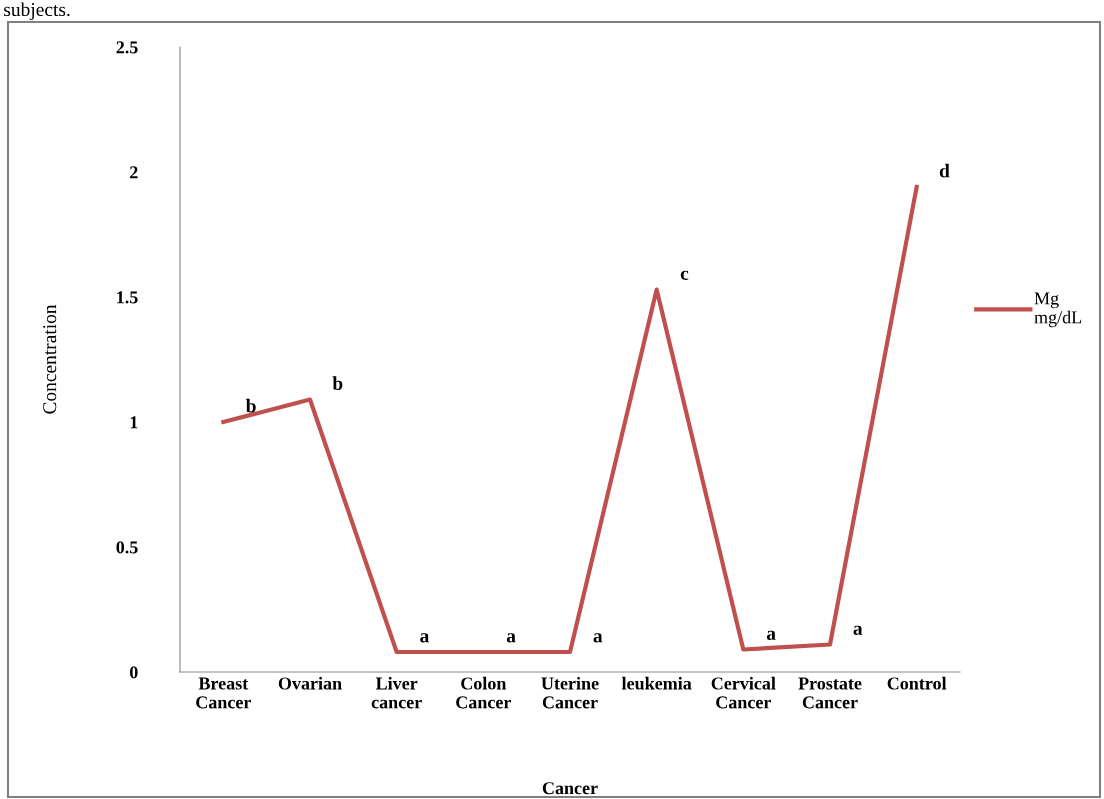  Describe the element at coordinates (917, 683) in the screenshot. I see `x-tick-label: Control` at that location.